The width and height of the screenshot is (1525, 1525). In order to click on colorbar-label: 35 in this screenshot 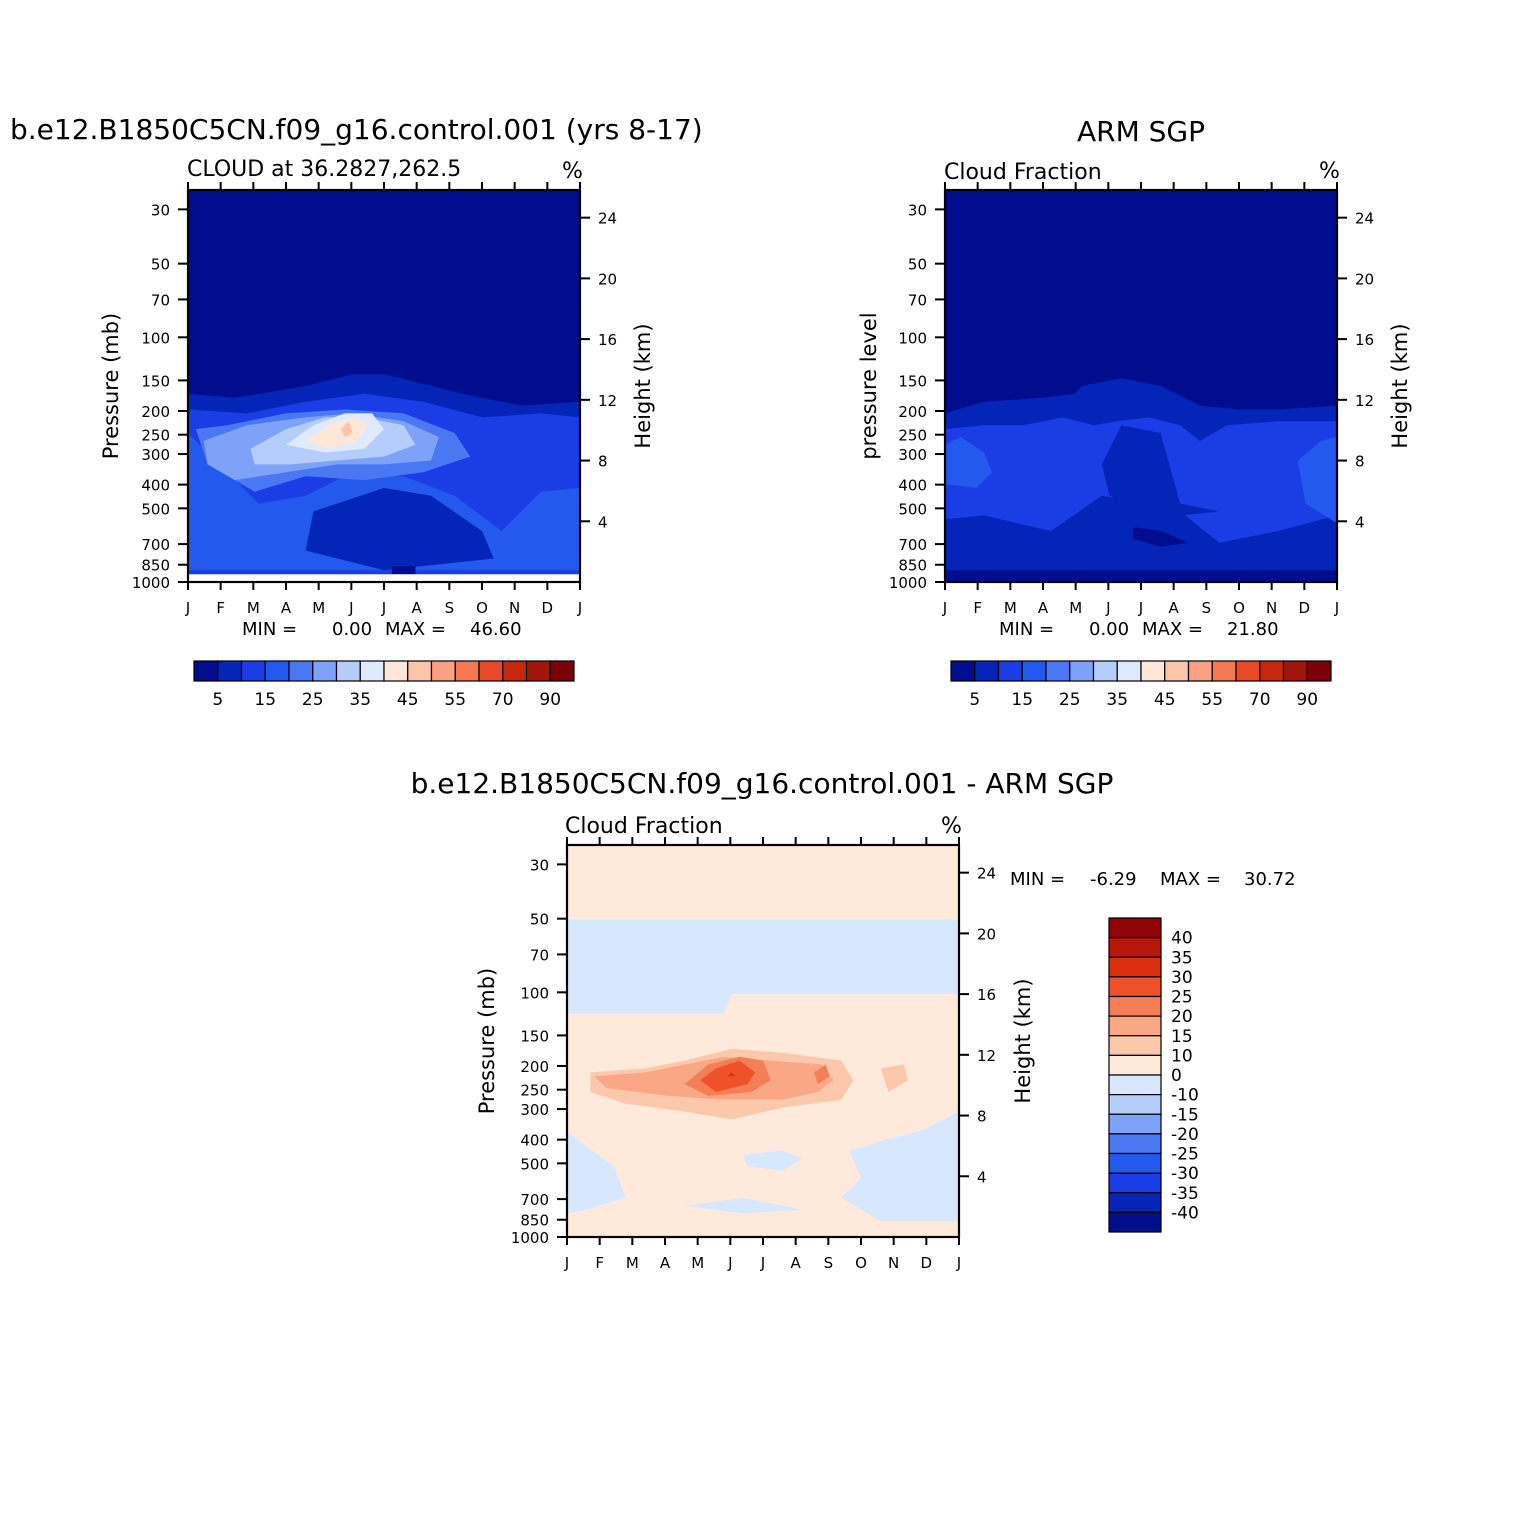, I will do `click(360, 700)`.